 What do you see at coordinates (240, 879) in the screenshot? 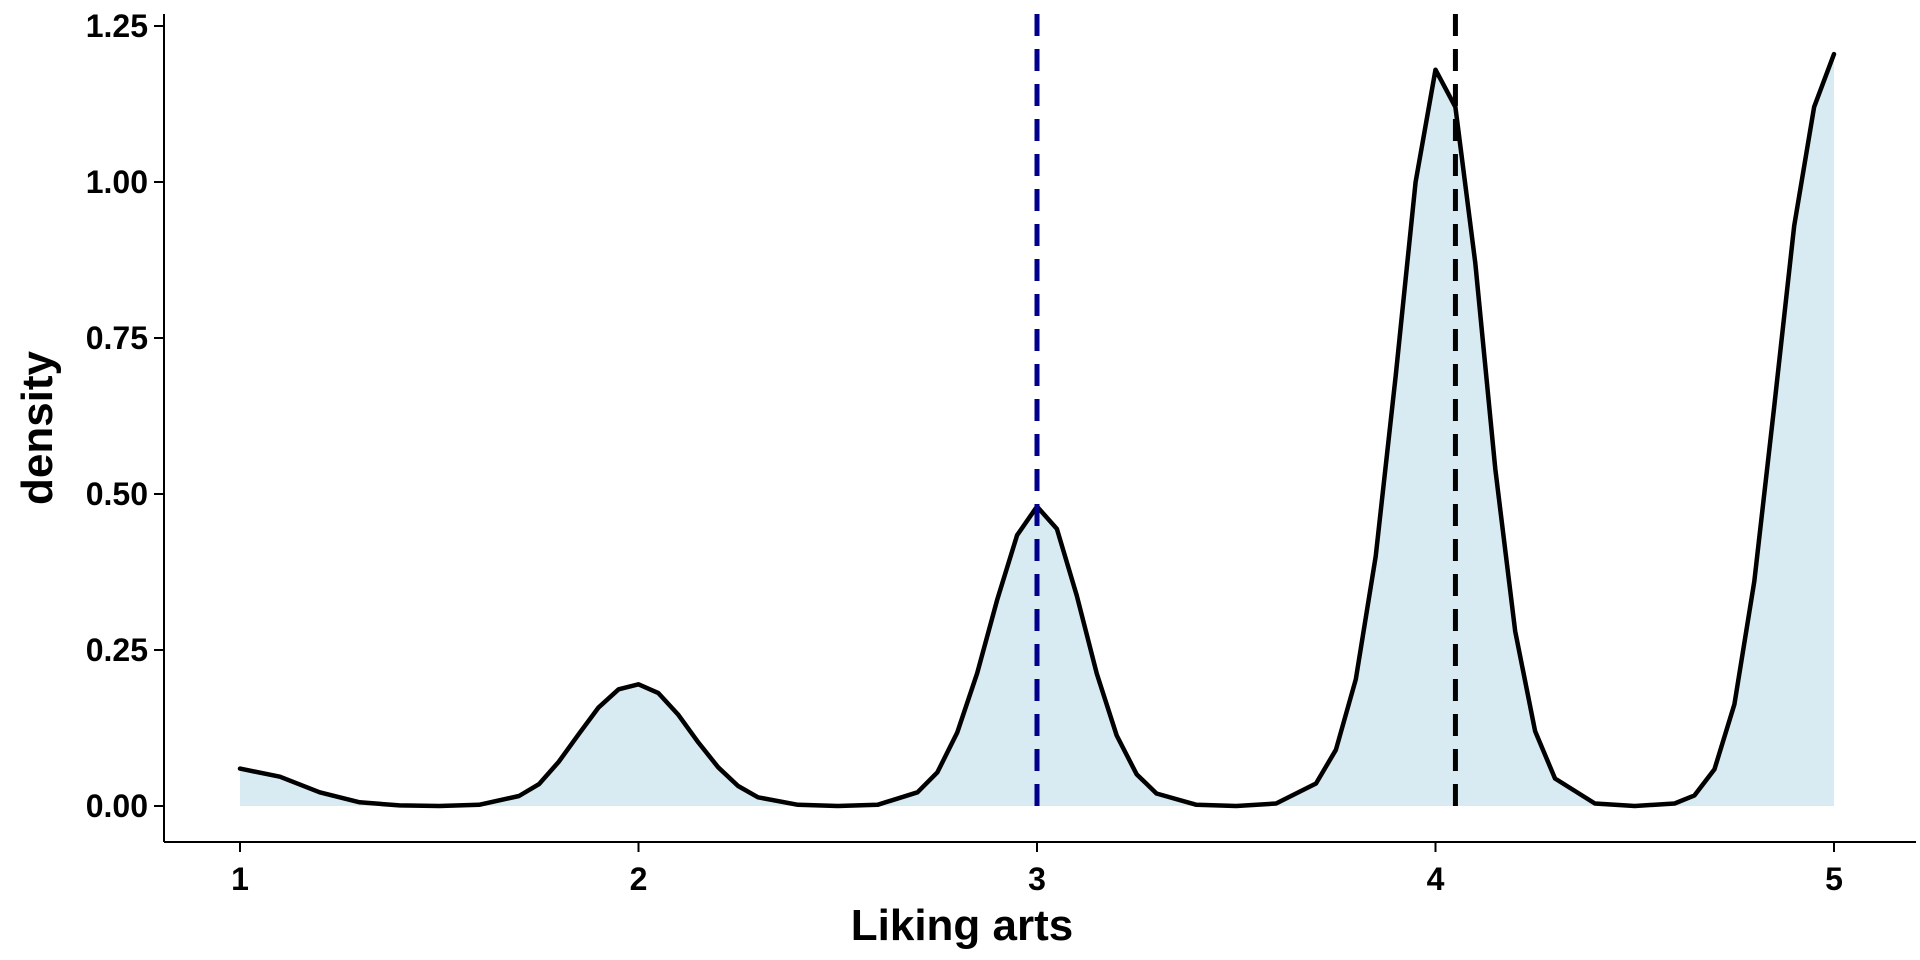
I see `x-tick-label: 1` at bounding box center [240, 879].